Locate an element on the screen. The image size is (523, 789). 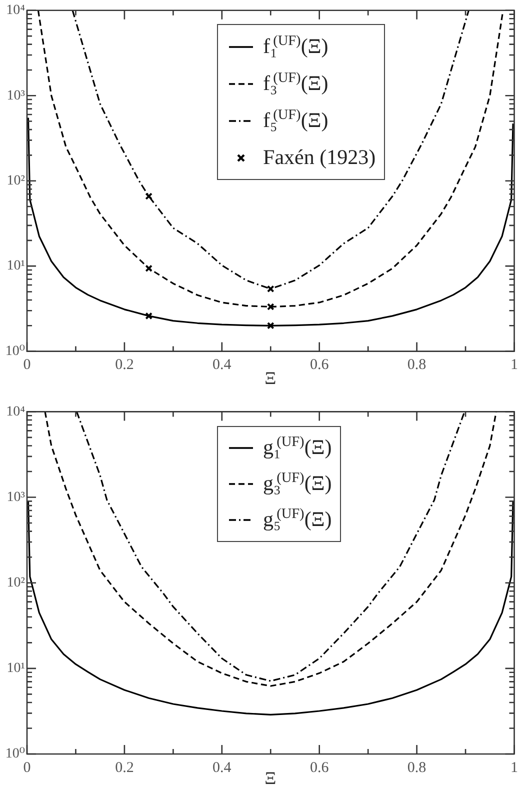
legend-label: f₅$^{(UF)}$(Ξ) is located at coordinates (295, 120).